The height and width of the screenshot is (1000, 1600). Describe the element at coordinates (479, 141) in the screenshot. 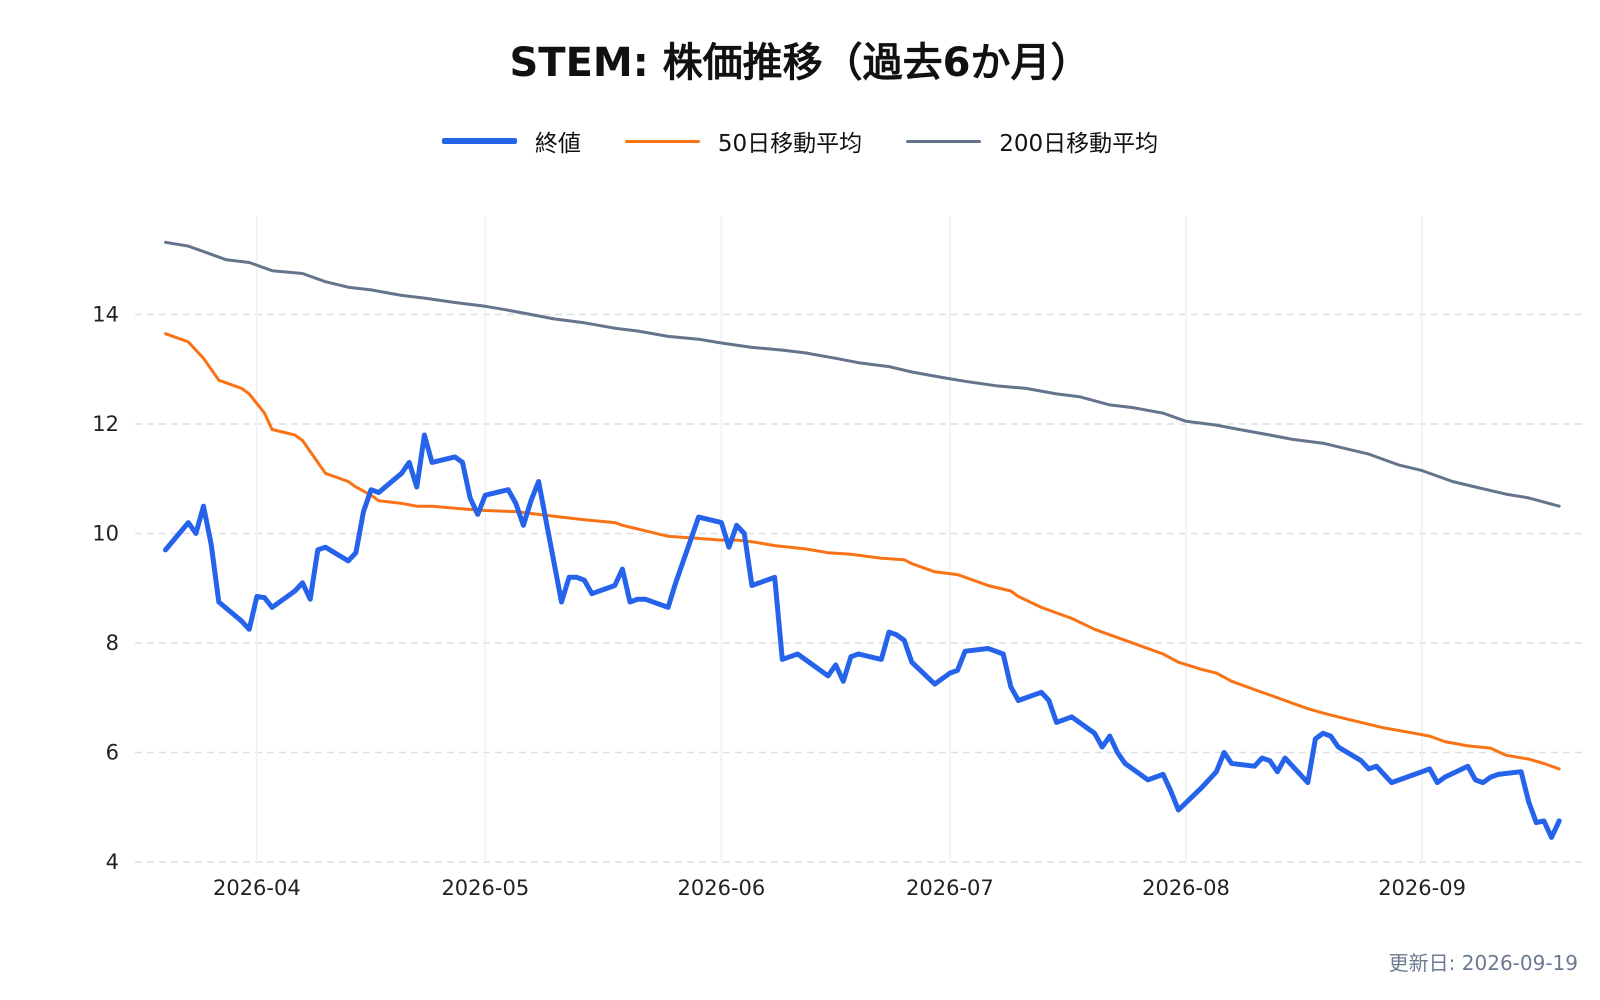

I see `legend-swatch-close` at that location.